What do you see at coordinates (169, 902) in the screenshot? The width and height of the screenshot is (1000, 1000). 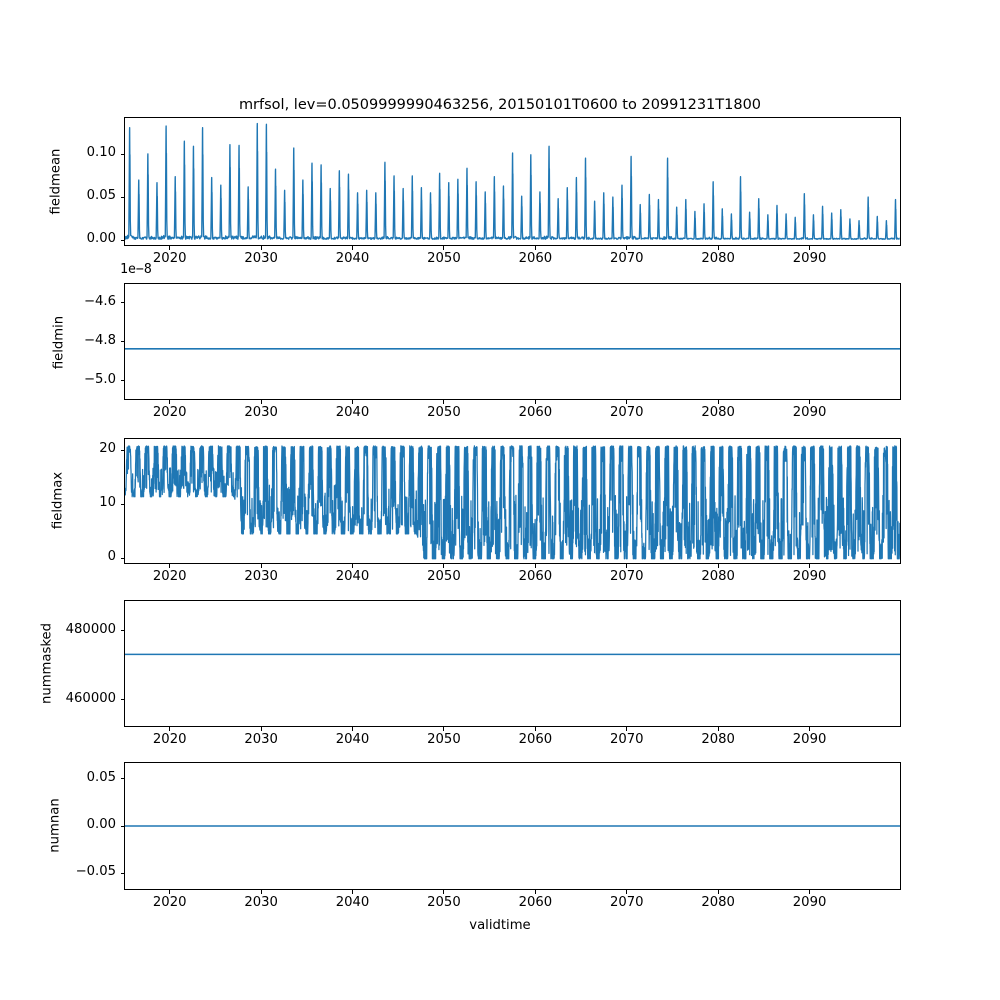 I see `xtick-label-numnan: 2020` at bounding box center [169, 902].